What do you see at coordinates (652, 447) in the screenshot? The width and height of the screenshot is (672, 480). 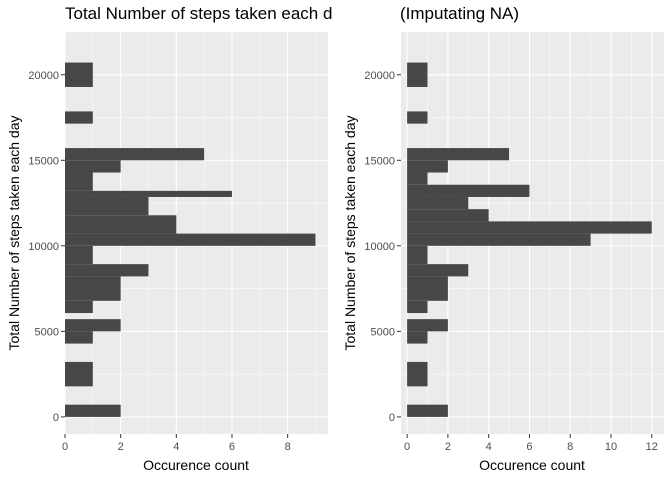 I see `x-tick-label: 12` at bounding box center [652, 447].